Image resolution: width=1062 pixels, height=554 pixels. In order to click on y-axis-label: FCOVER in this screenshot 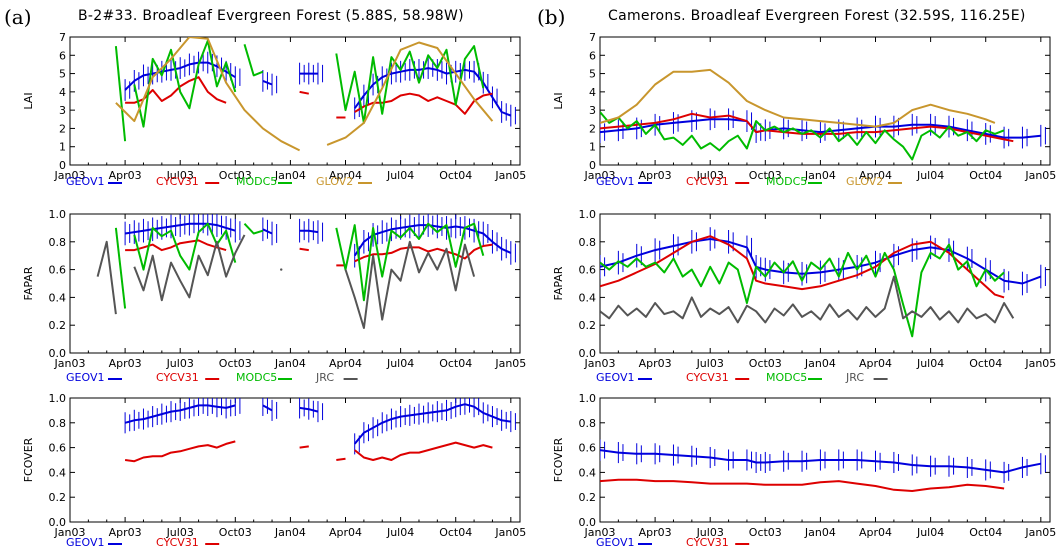, I will do `click(558, 459)`.